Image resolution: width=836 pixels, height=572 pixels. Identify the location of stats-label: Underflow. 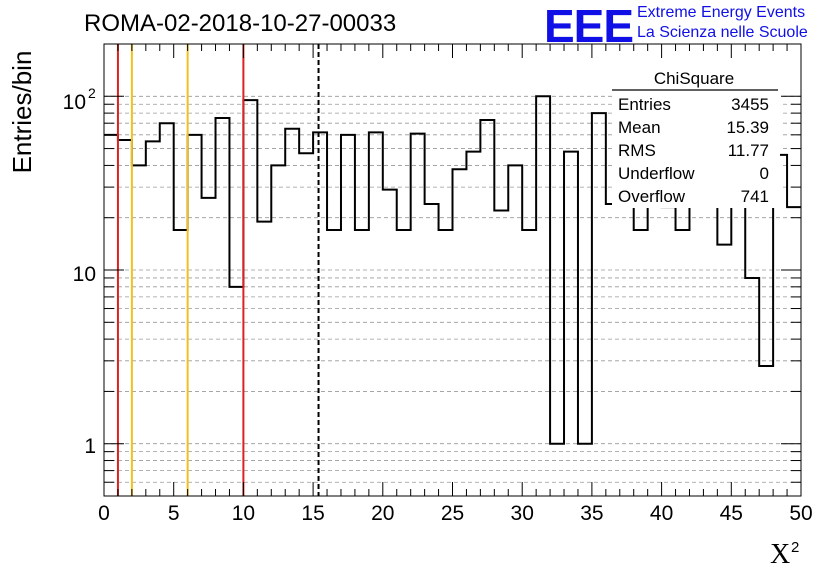
(656, 173).